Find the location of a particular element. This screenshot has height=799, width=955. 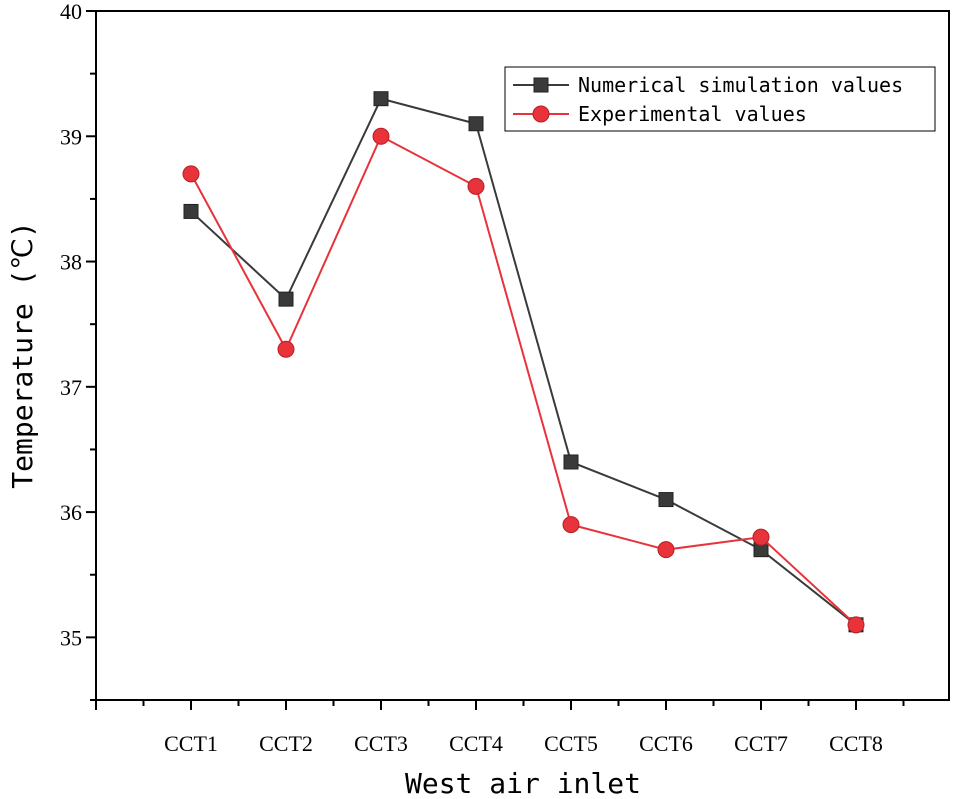

legend-box is located at coordinates (720, 99).